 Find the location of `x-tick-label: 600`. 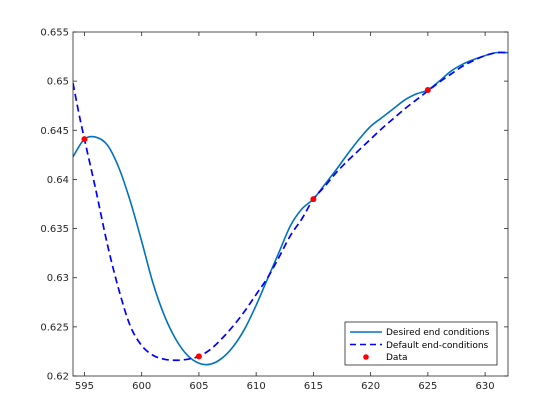

x-tick-label: 600 is located at coordinates (141, 386).